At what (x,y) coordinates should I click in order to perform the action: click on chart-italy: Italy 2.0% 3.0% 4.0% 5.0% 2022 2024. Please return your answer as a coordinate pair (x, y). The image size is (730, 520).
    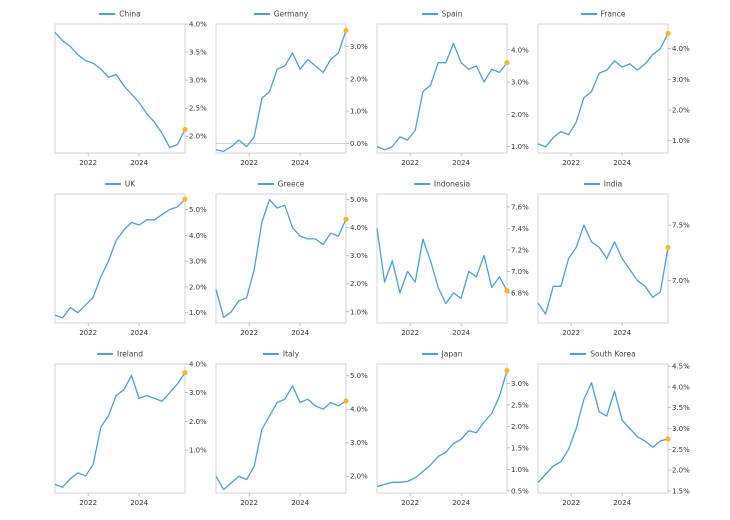
    Looking at the image, I should click on (296, 429).